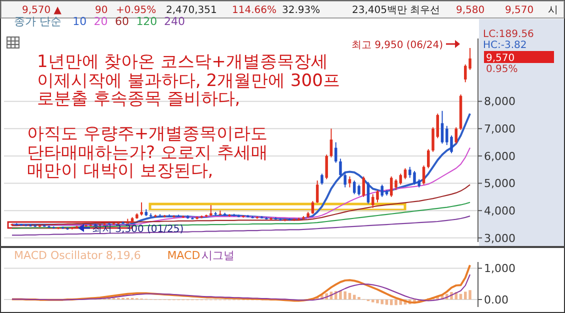 The width and height of the screenshot is (565, 313). Describe the element at coordinates (470, 10) in the screenshot. I see `text: 9,580` at that location.